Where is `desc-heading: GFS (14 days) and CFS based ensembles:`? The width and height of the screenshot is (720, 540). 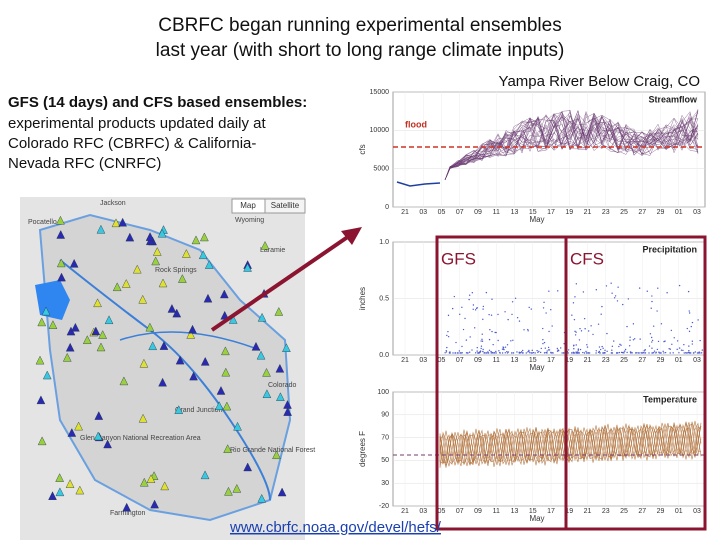
desc-heading: GFS (14 days) and CFS based ensembles: is located at coordinates (157, 102).